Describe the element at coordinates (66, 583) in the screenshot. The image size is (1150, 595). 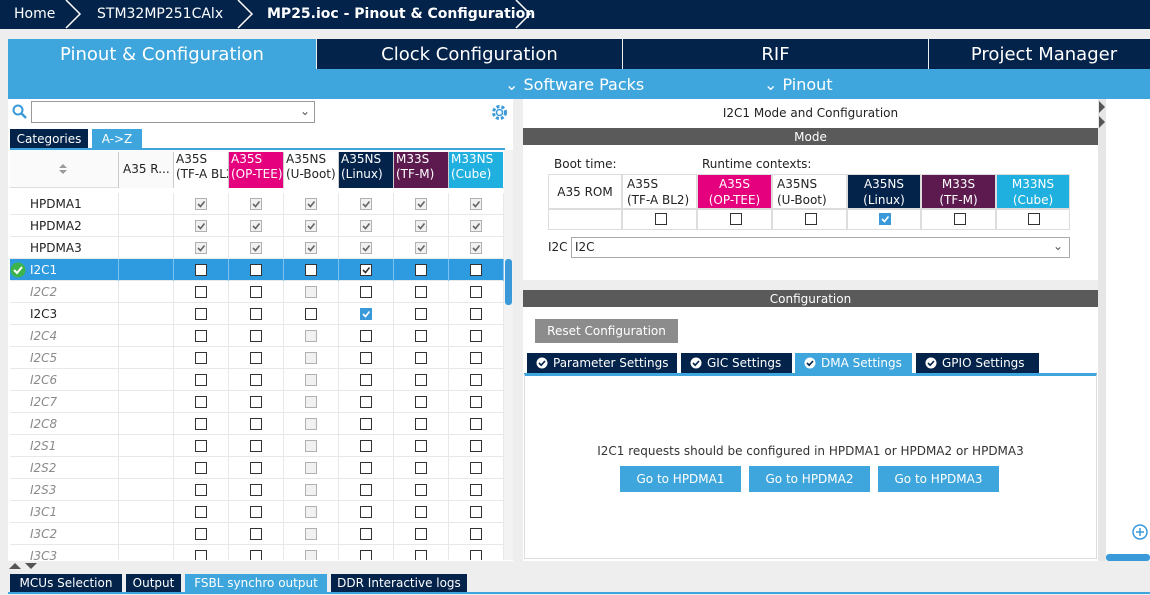
I see `bottom-tab: MCUs Selection` at that location.